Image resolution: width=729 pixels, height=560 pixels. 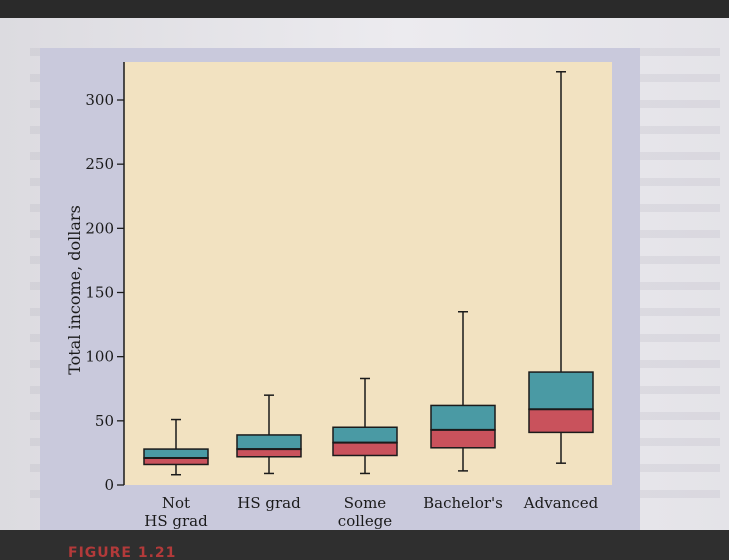 I want to click on x-category-label: HS grad, so click(x=269, y=503).